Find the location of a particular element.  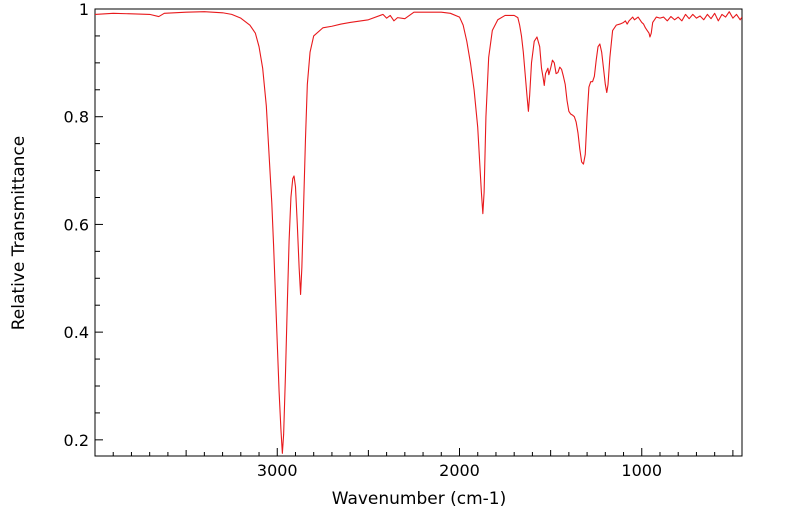

x-tick-label: 2000 is located at coordinates (459, 470).